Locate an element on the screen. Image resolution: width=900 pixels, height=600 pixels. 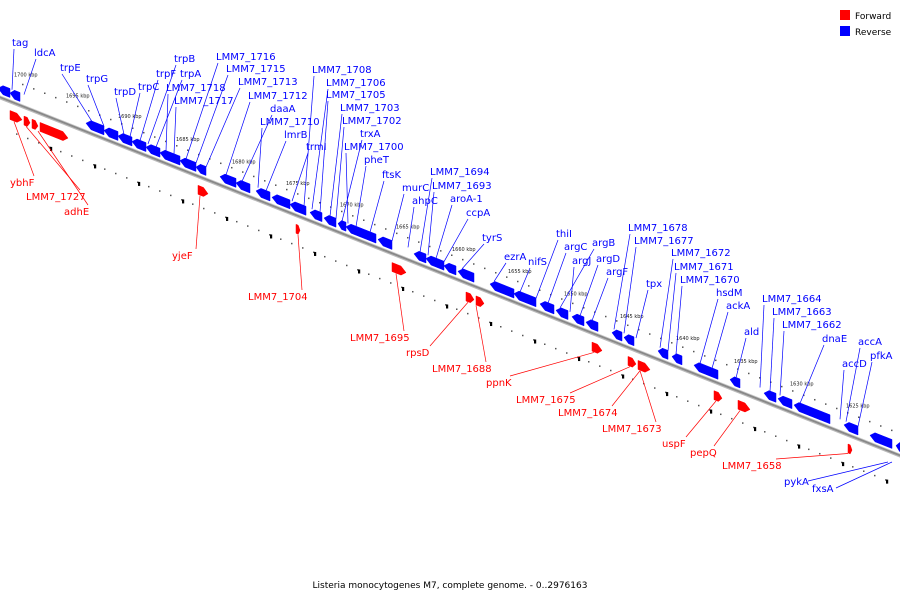
gene-label-lmm7-1702: LMM7_1702 is located at coordinates (372, 121).